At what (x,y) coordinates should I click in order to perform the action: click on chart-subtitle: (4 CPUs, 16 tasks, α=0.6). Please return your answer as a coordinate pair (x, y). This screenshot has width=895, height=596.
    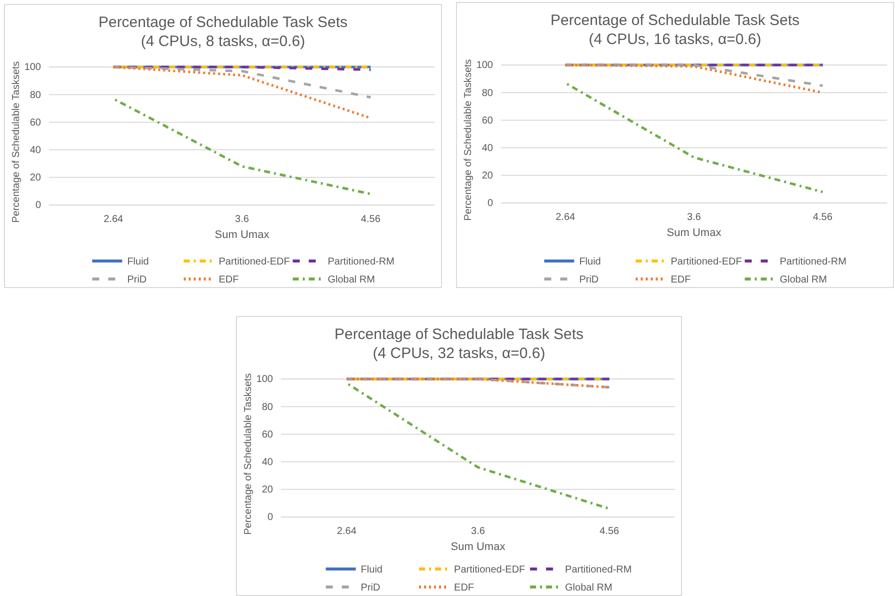
    Looking at the image, I should click on (675, 39).